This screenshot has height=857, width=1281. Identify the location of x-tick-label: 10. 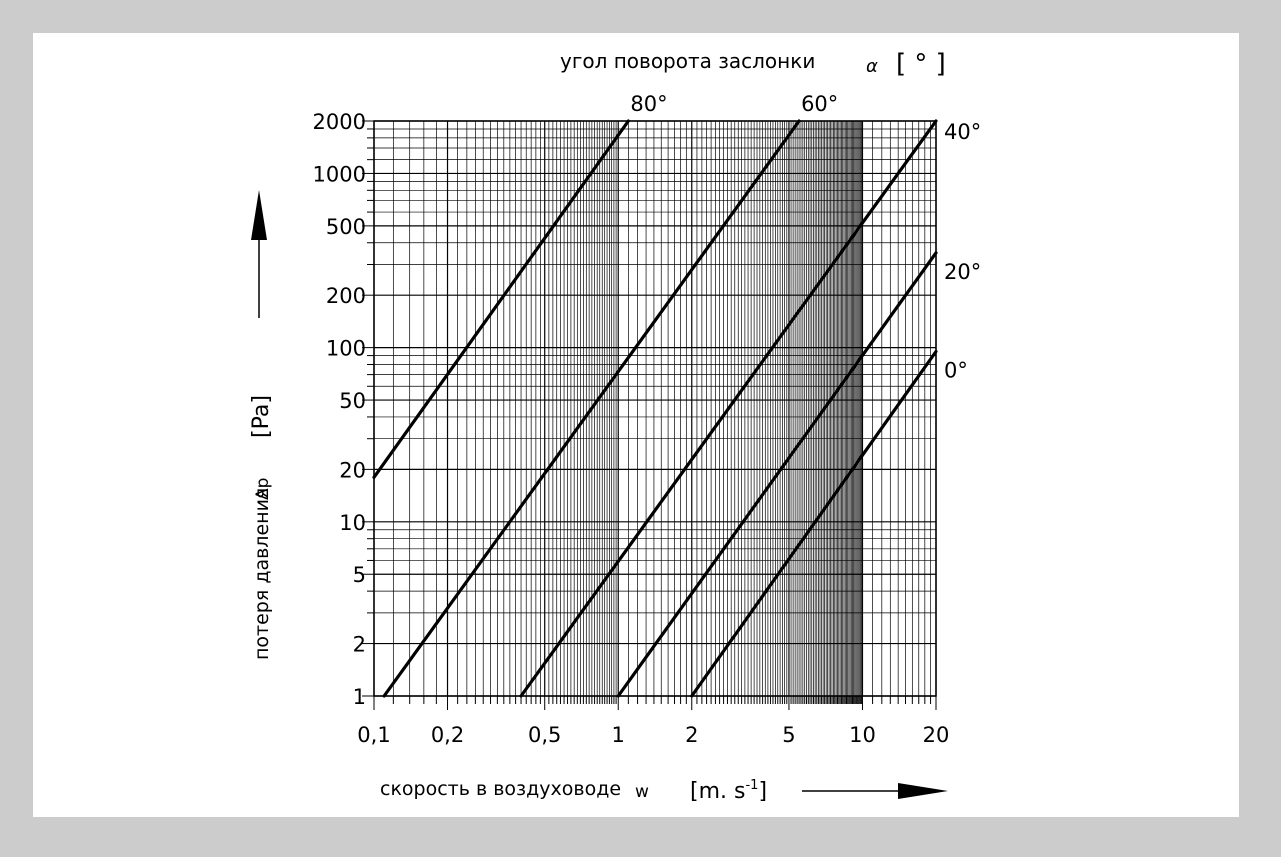
(862, 735).